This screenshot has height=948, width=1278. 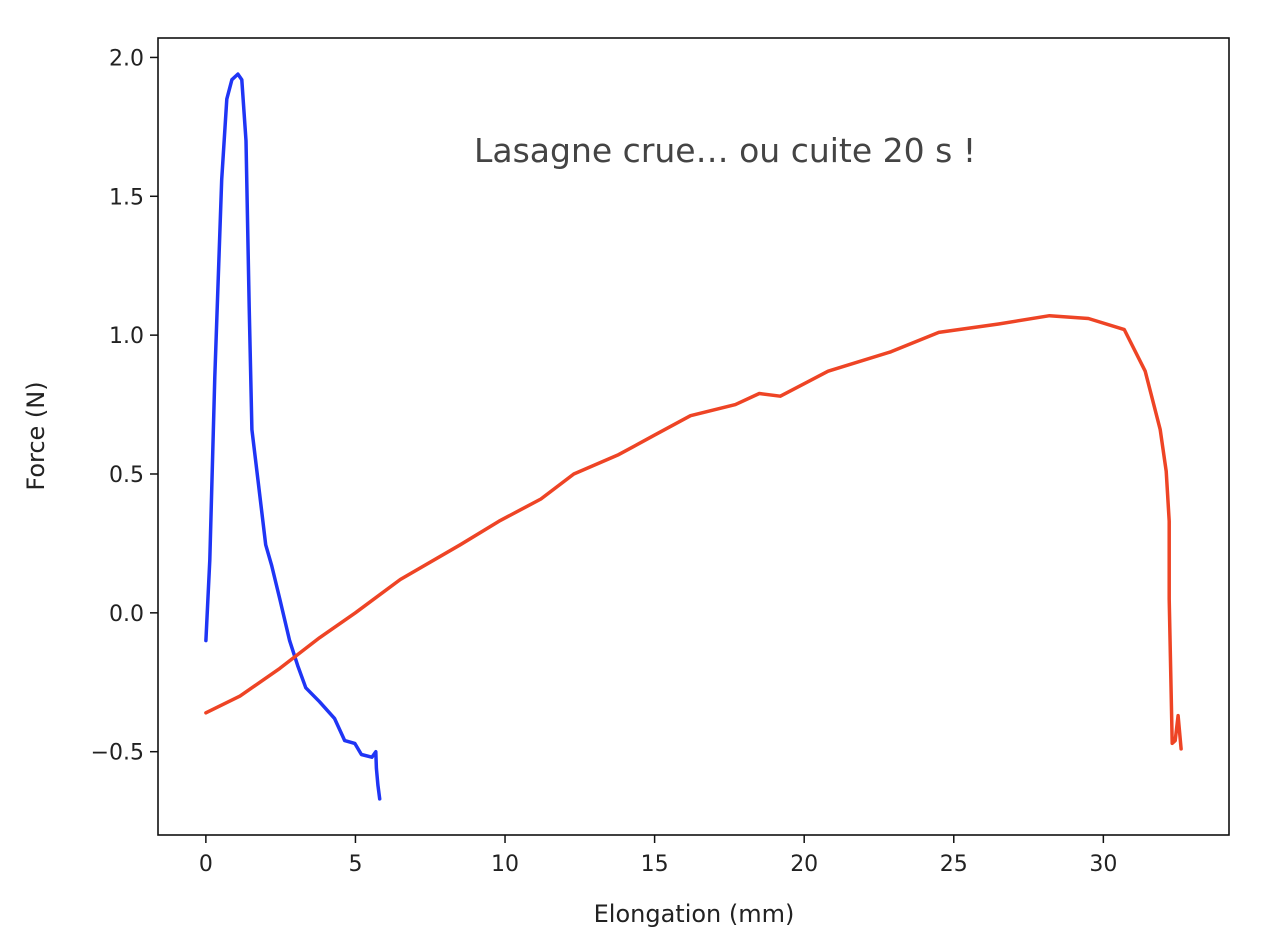 I want to click on y-tick-label: 0.0, so click(x=126, y=614).